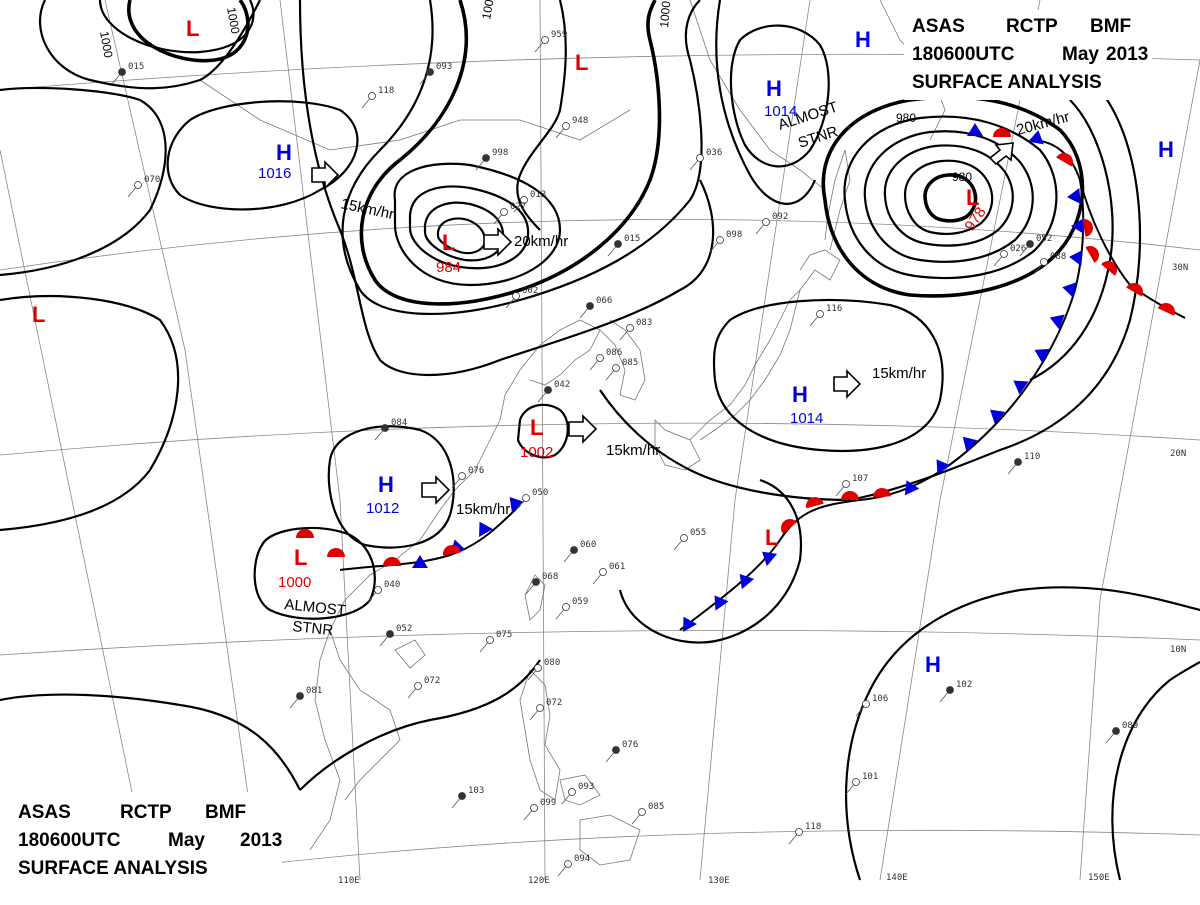 This screenshot has height=905, width=1200. I want to click on station-pressure: 042, so click(562, 385).